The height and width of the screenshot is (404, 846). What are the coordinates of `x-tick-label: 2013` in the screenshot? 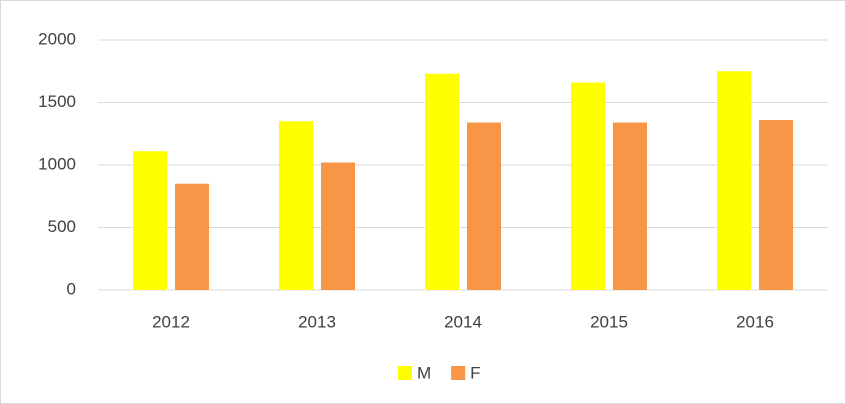 It's located at (317, 321).